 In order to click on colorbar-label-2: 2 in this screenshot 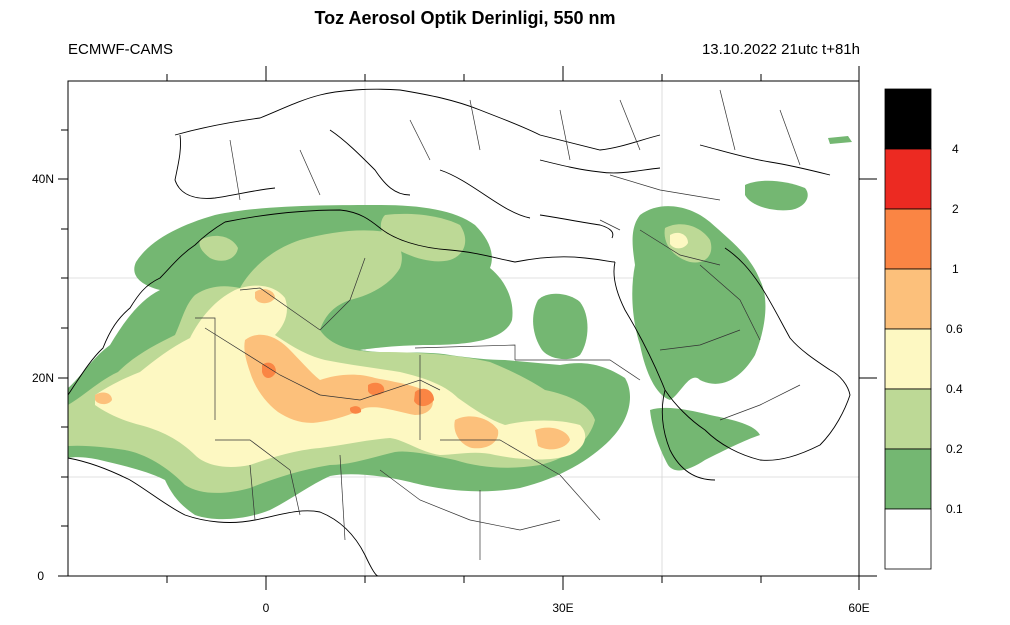, I will do `click(955, 209)`.